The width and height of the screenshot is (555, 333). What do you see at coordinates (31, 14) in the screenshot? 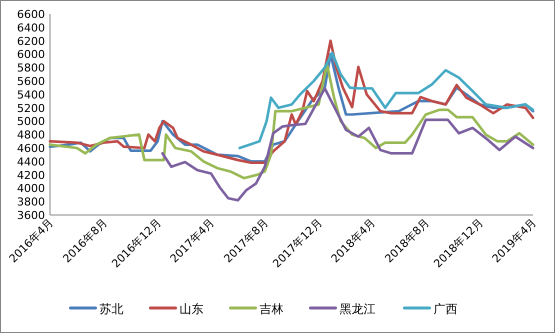
I see `y-tick-label: 6600` at bounding box center [31, 14].